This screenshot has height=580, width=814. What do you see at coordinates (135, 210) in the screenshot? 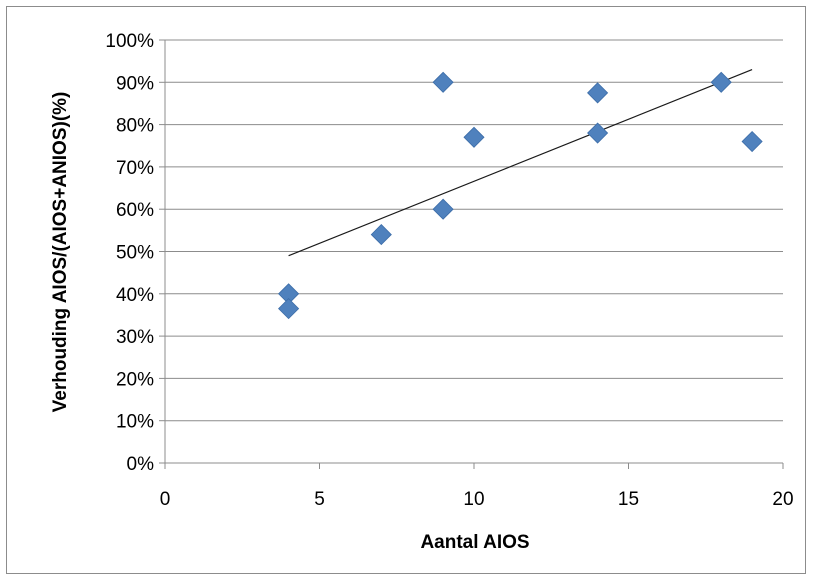
I see `y-tick-label: 60%` at bounding box center [135, 210].